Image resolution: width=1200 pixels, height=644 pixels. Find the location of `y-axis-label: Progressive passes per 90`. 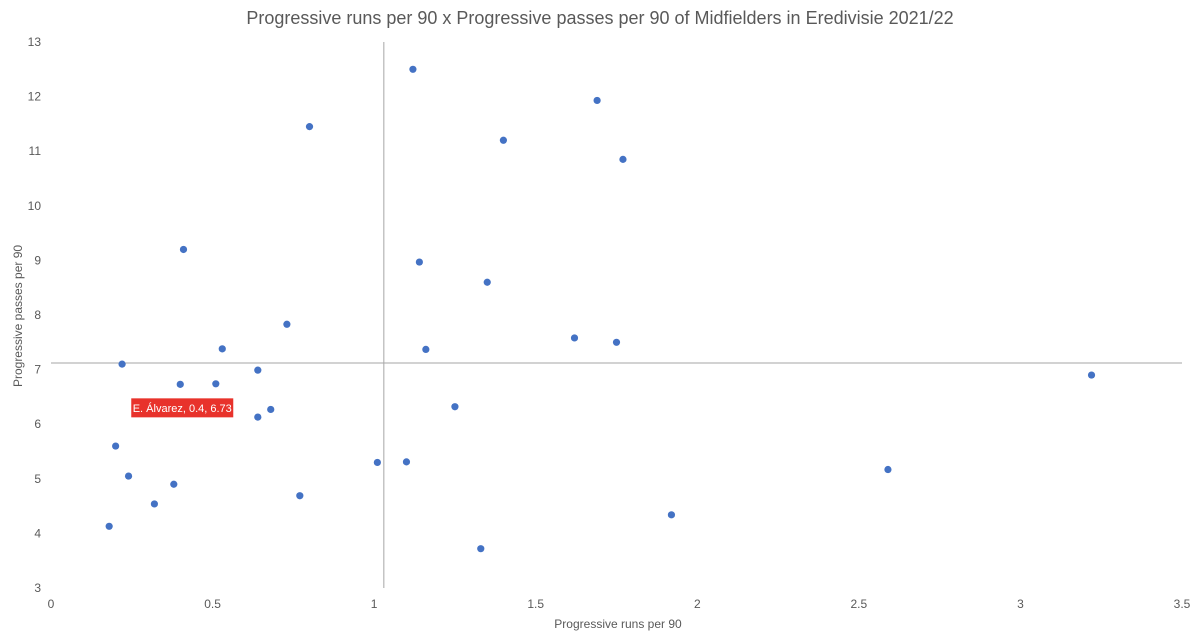

y-axis-label: Progressive passes per 90 is located at coordinates (18, 316).